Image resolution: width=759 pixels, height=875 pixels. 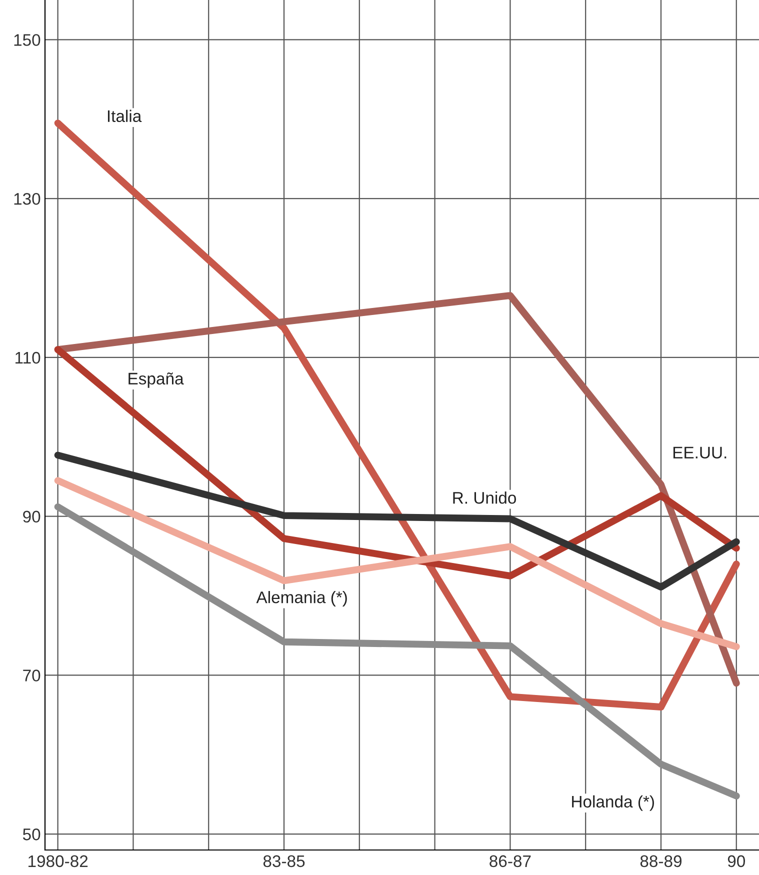 What do you see at coordinates (301, 598) in the screenshot?
I see `series-label: Alemania (*)` at bounding box center [301, 598].